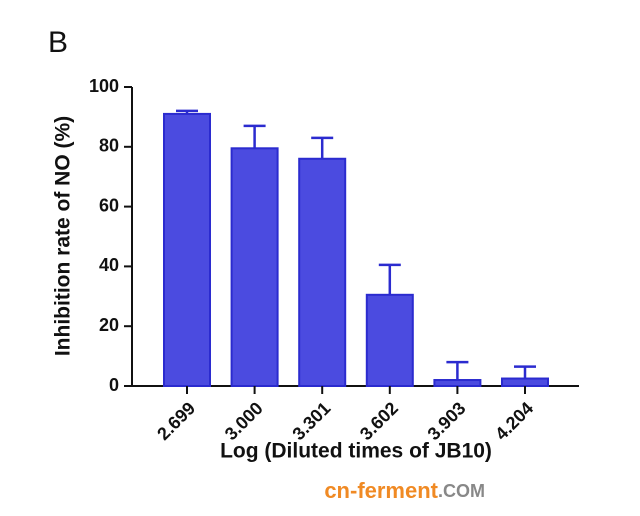  Describe the element at coordinates (114, 385) in the screenshot. I see `y-tick-label: 0` at that location.